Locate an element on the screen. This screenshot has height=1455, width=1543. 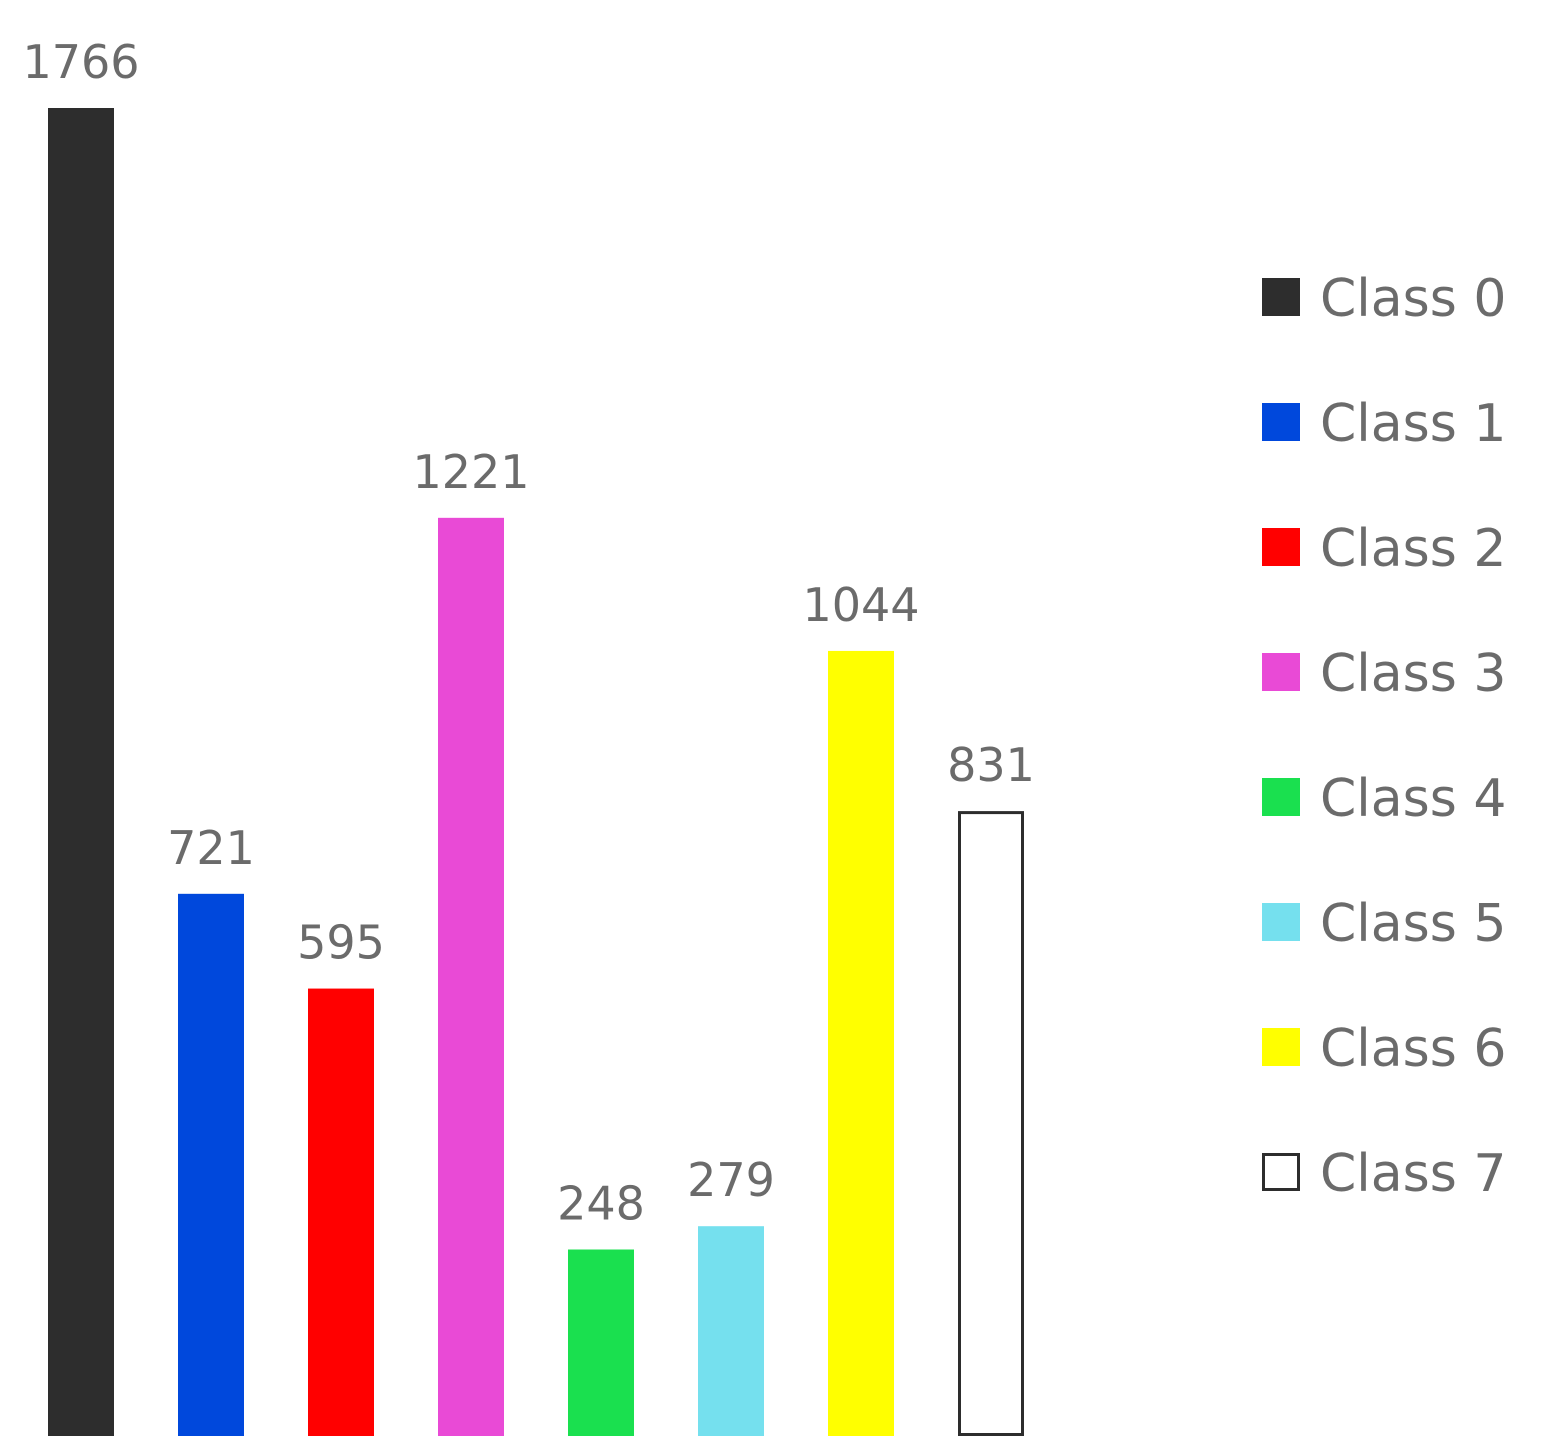
legend-label-class-7: Class 7 is located at coordinates (1413, 1174).